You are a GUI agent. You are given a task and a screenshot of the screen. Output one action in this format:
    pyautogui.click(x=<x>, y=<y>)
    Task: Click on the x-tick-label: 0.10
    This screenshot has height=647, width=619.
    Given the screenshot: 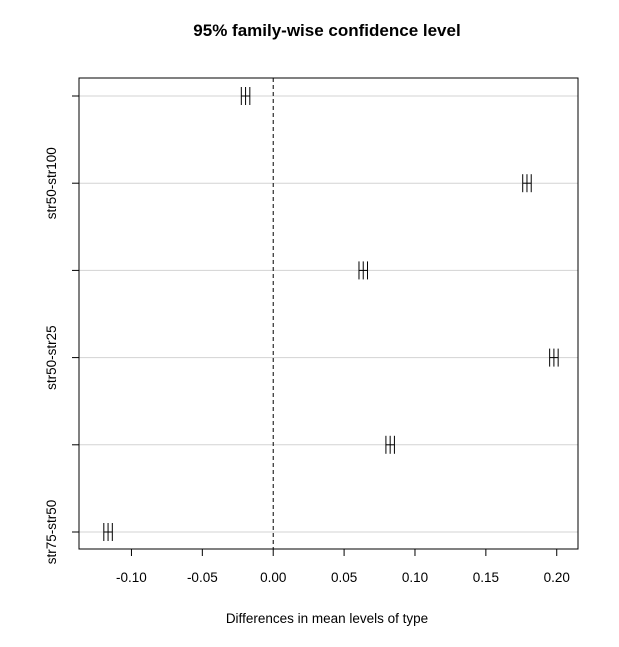 What is the action you would take?
    pyautogui.click(x=415, y=577)
    